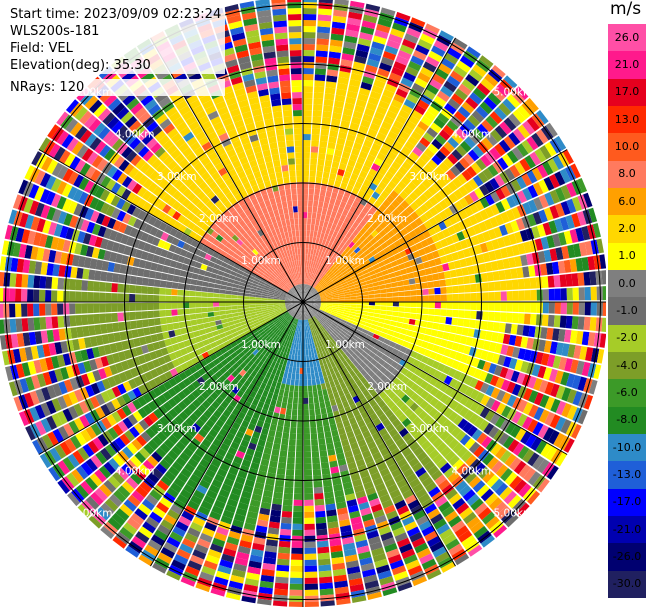 This screenshot has width=647, height=607. Describe the element at coordinates (118, 14) in the screenshot. I see `start-time: Start time: 2023/09/09 02:23:24` at that location.